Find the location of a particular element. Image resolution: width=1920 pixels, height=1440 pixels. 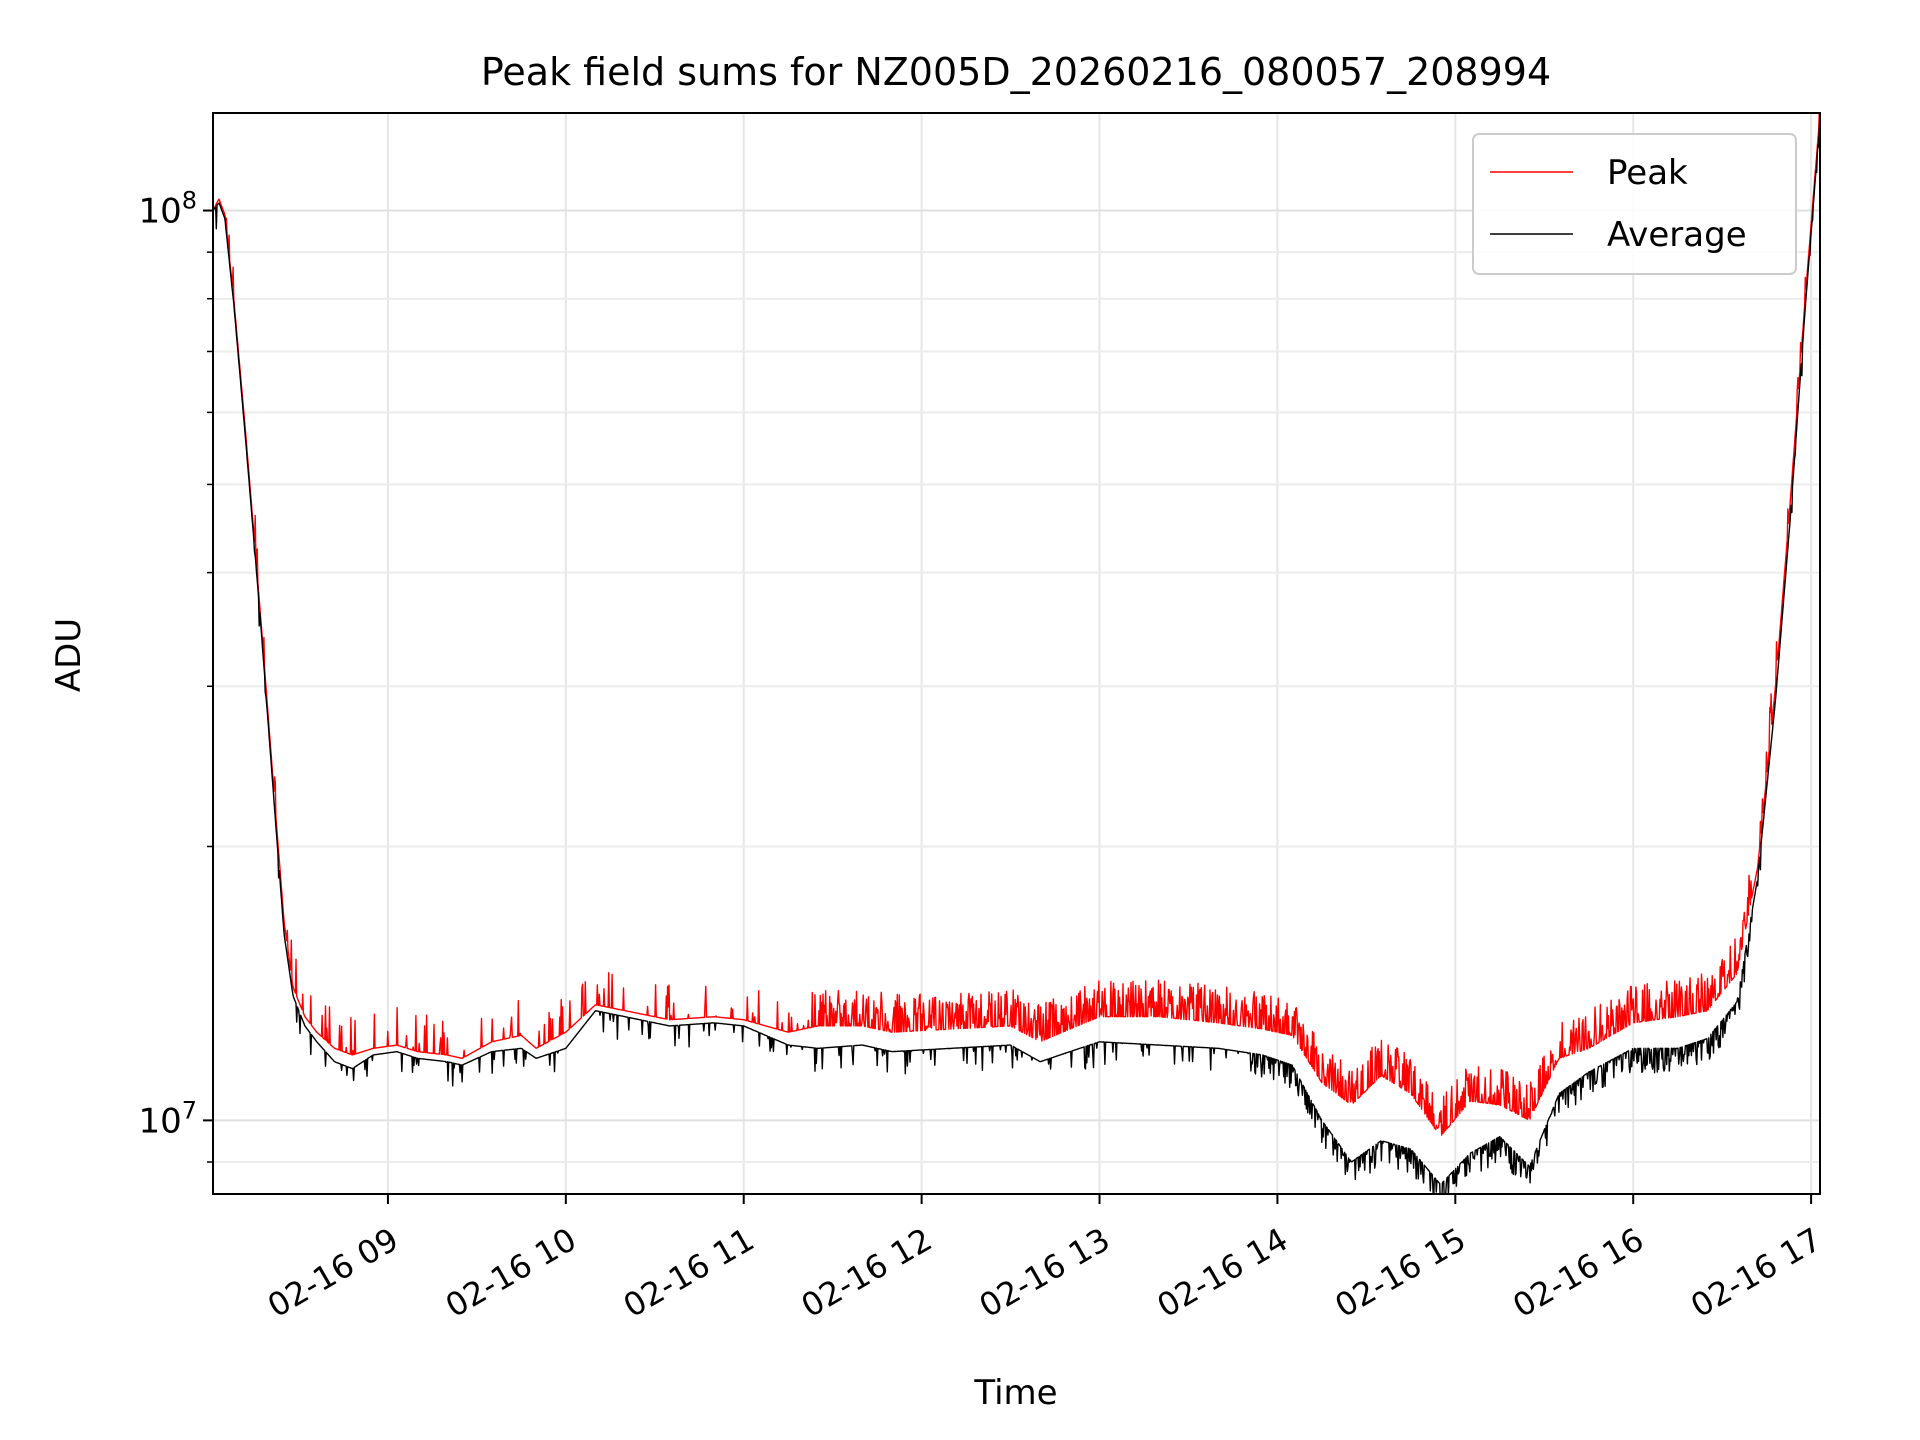

legend-label-peak: Peak is located at coordinates (1647, 173).